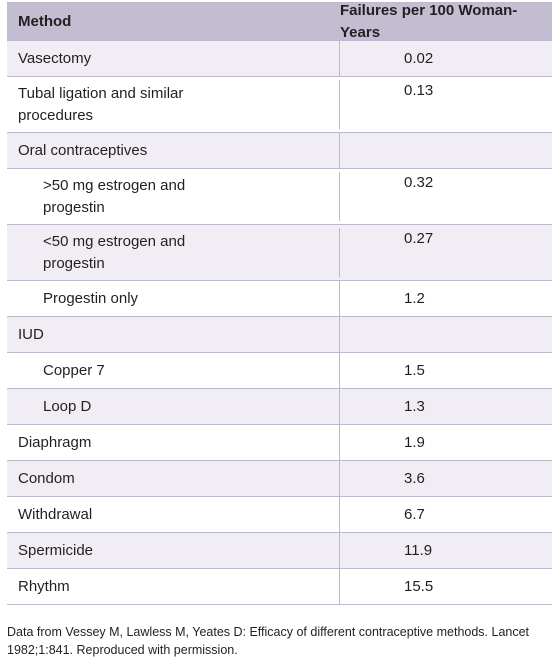 The image size is (560, 669). I want to click on table-row: Rhythm 15.5, so click(279, 587).